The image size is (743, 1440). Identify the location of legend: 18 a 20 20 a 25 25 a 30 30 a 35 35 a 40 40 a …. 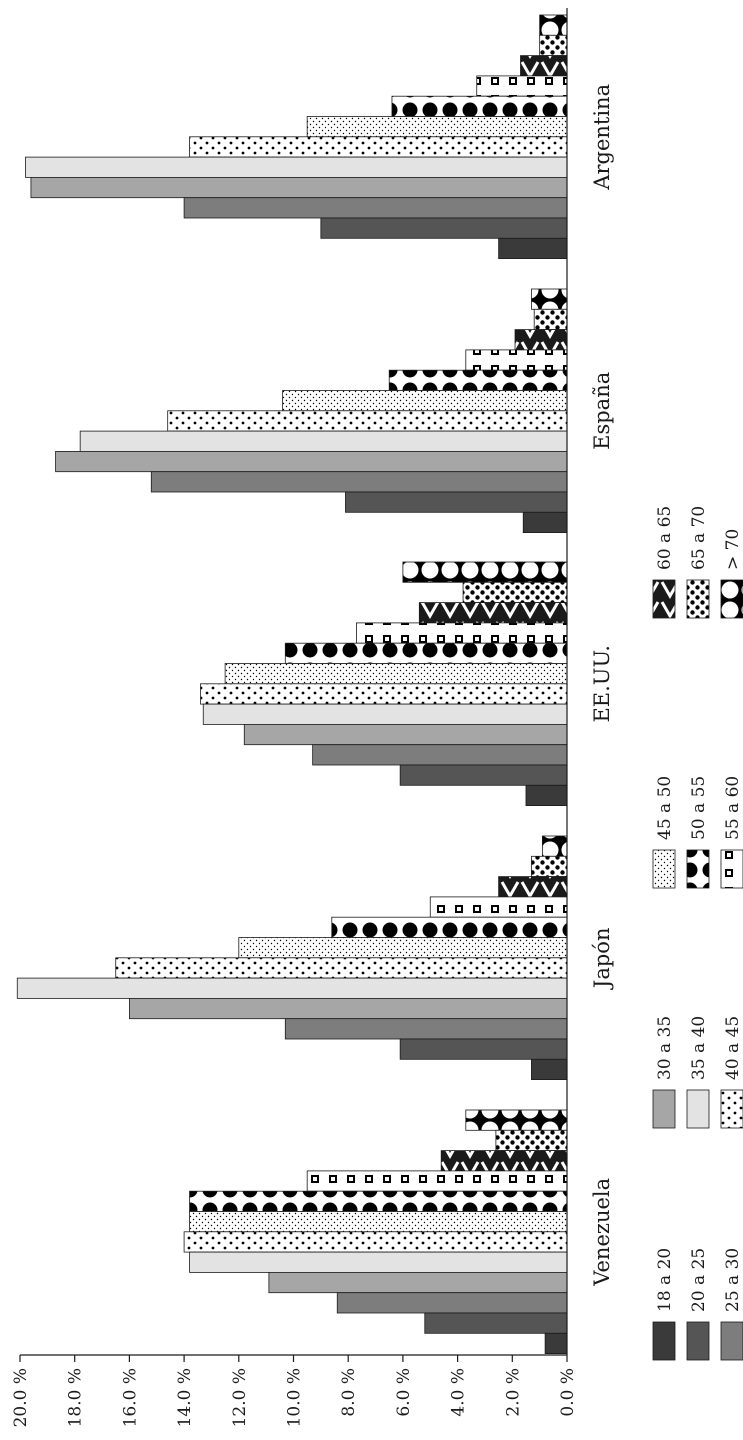
(697, 933).